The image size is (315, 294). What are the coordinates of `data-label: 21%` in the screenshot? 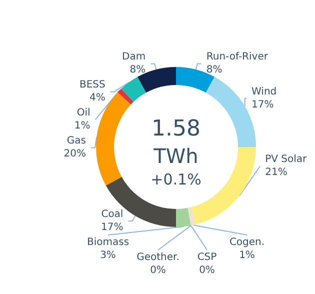 It's located at (276, 172).